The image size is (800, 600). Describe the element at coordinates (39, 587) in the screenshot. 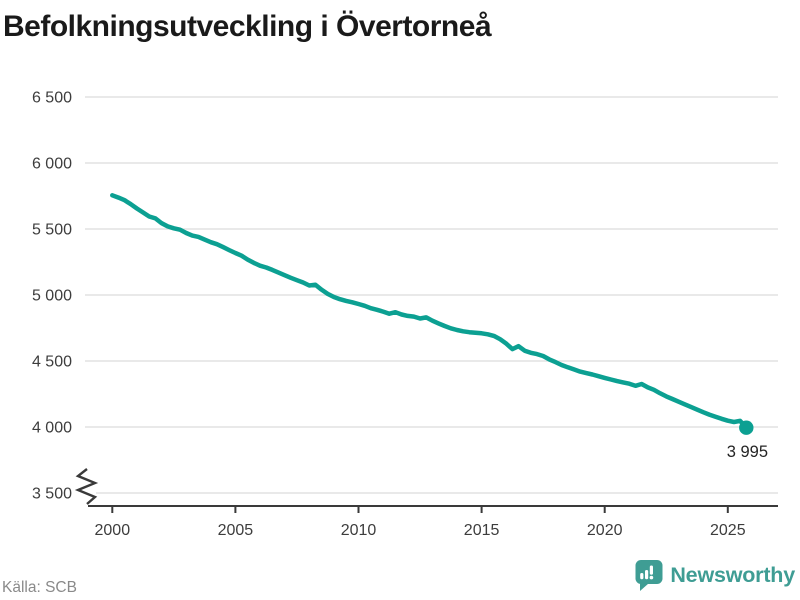

I see `source-note: Källa: SCB` at that location.